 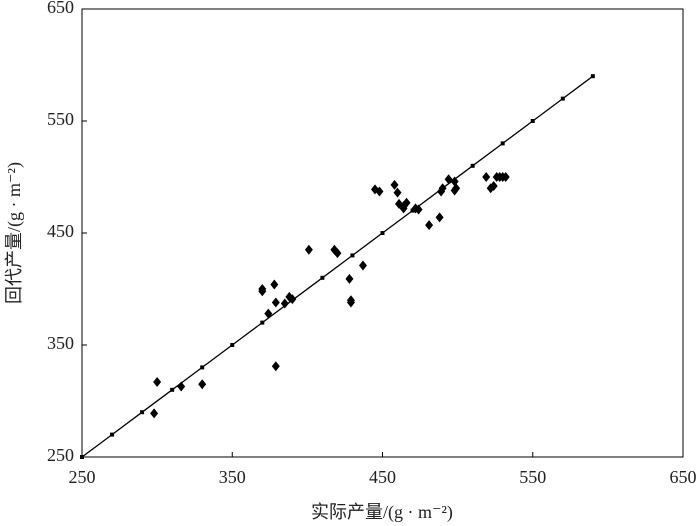 What do you see at coordinates (60, 119) in the screenshot?
I see `y-tick-label: 550` at bounding box center [60, 119].